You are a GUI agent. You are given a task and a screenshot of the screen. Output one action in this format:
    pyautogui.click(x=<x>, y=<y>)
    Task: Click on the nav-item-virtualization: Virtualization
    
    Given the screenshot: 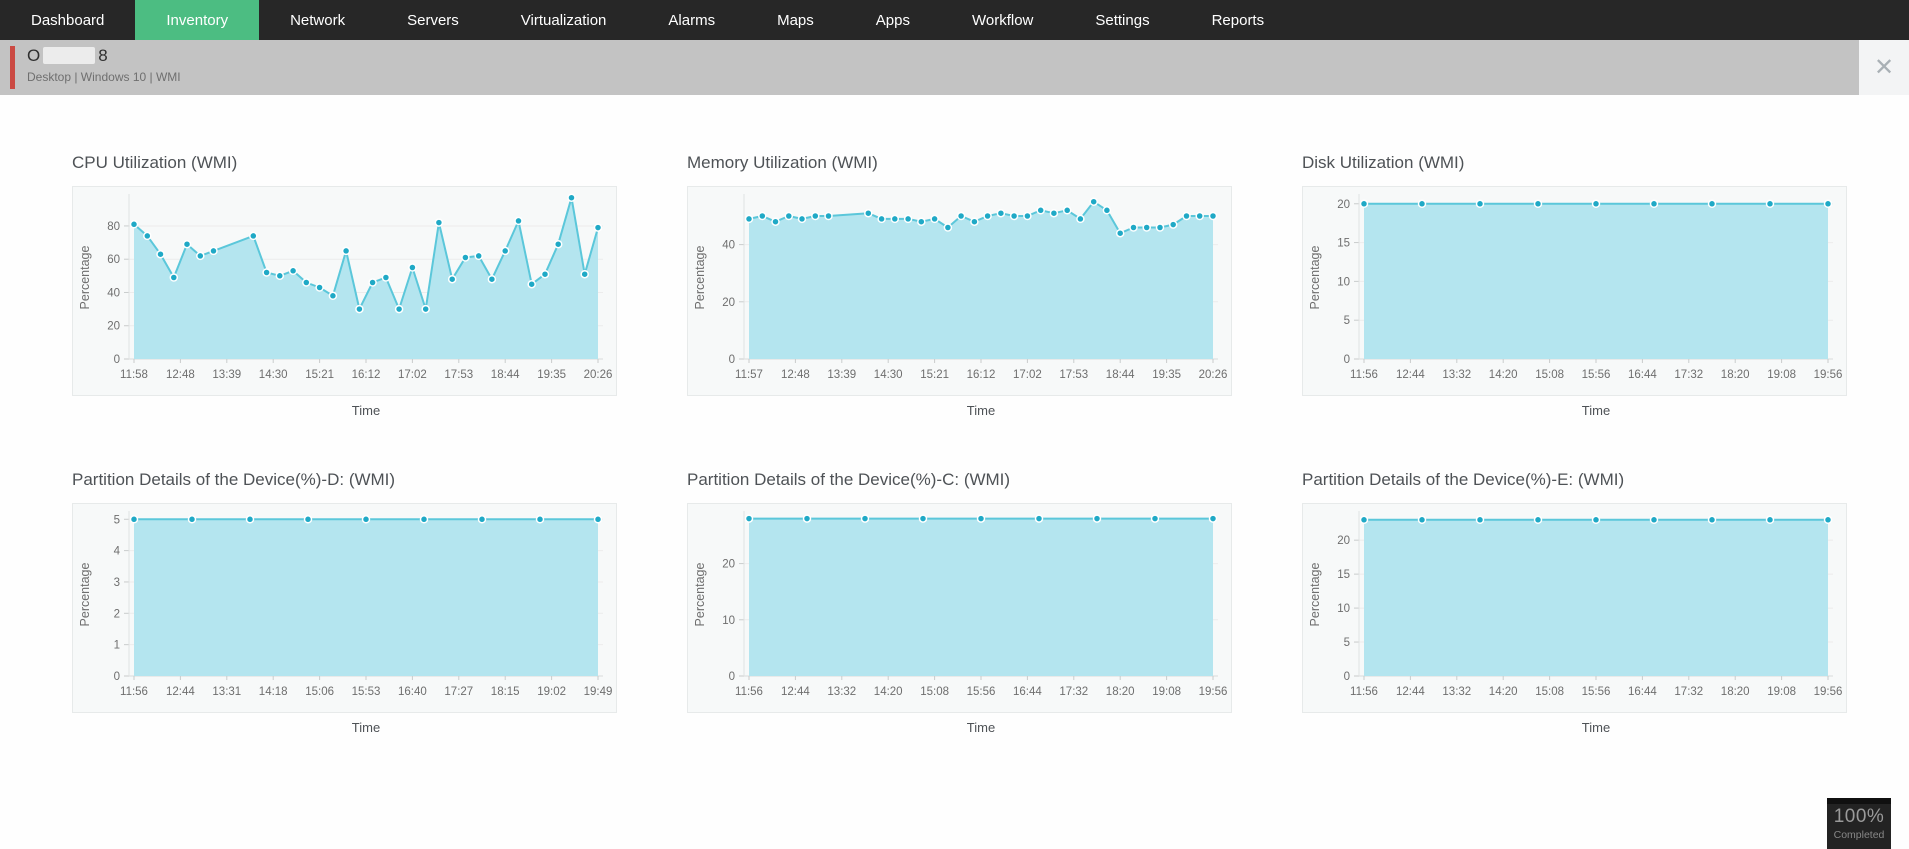 What is the action you would take?
    pyautogui.click(x=563, y=20)
    